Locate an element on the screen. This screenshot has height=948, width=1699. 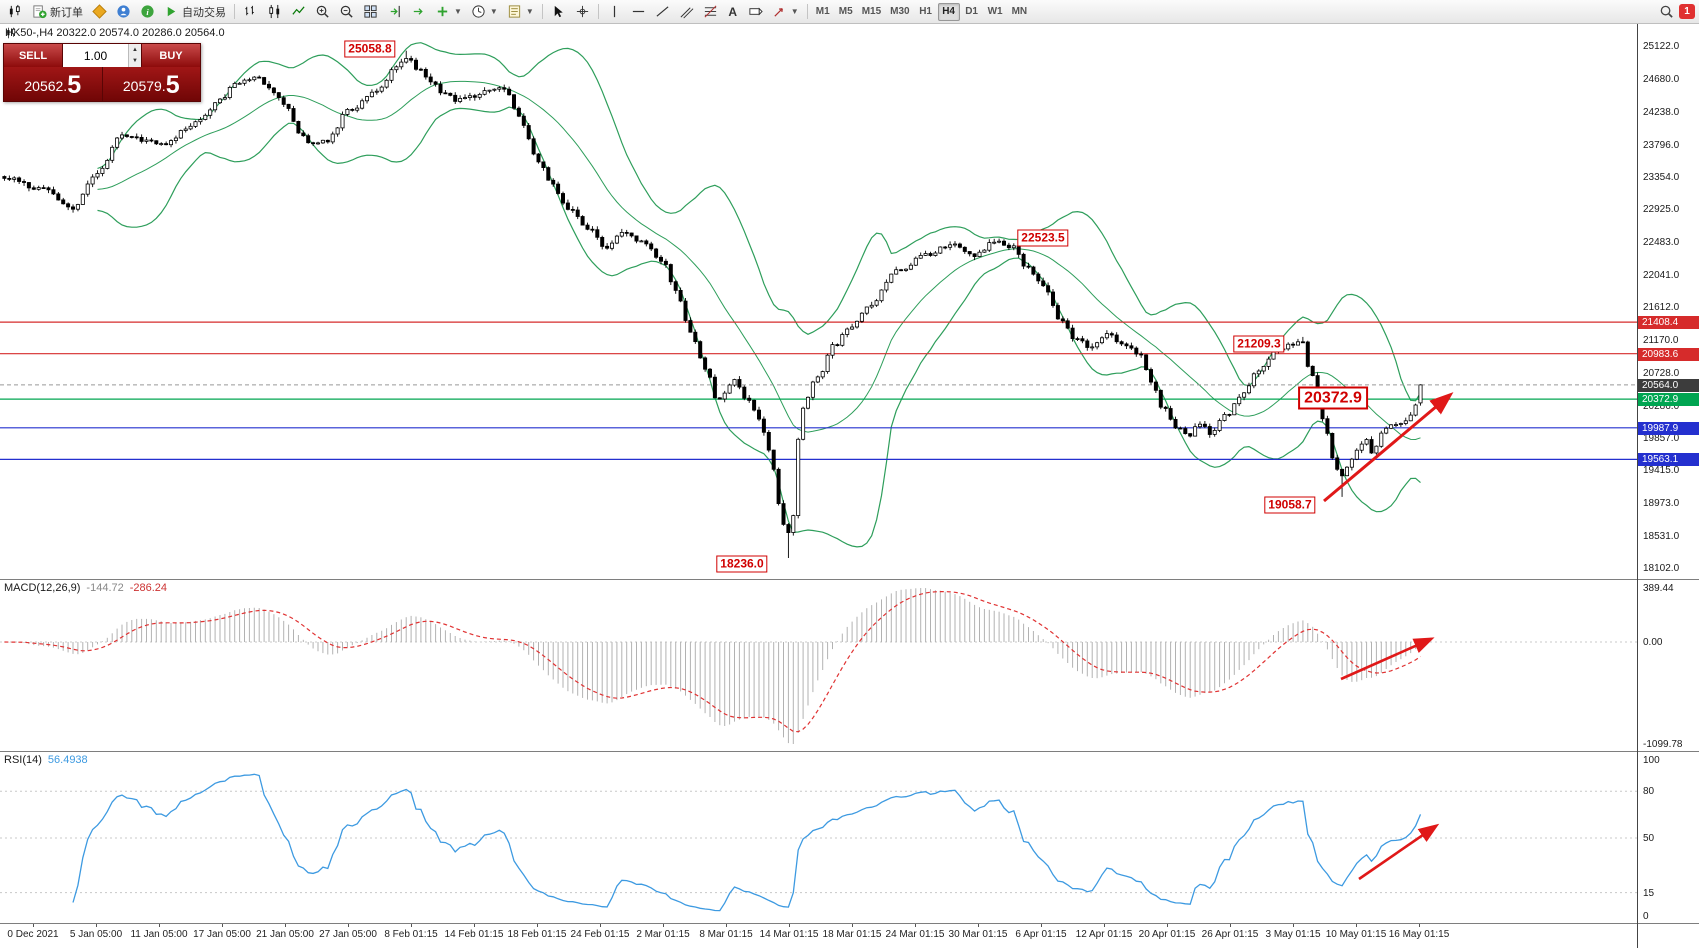
periods-button: ▼ is located at coordinates (484, 12).